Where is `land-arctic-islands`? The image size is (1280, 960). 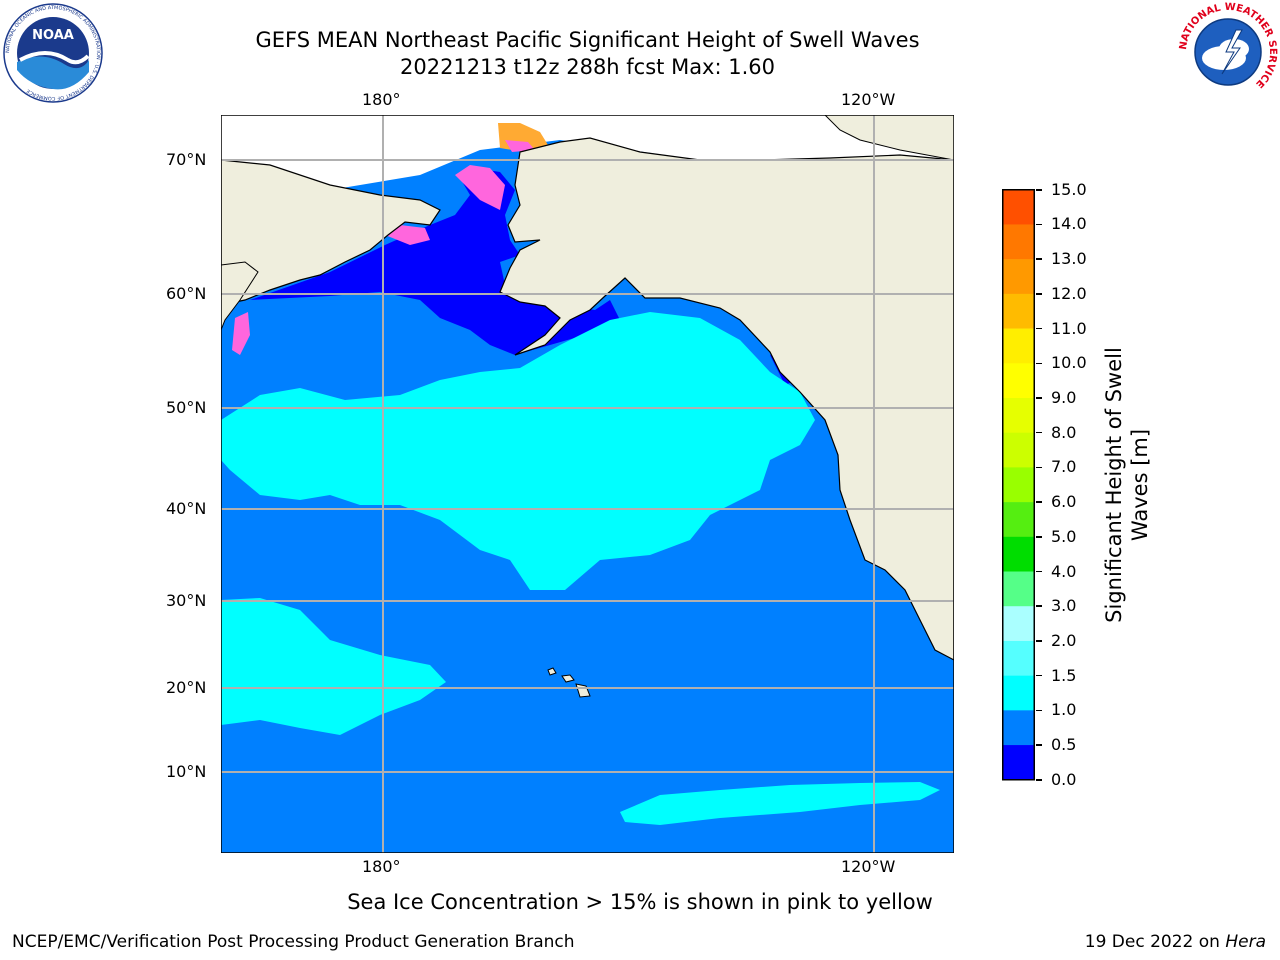 land-arctic-islands is located at coordinates (889, 138).